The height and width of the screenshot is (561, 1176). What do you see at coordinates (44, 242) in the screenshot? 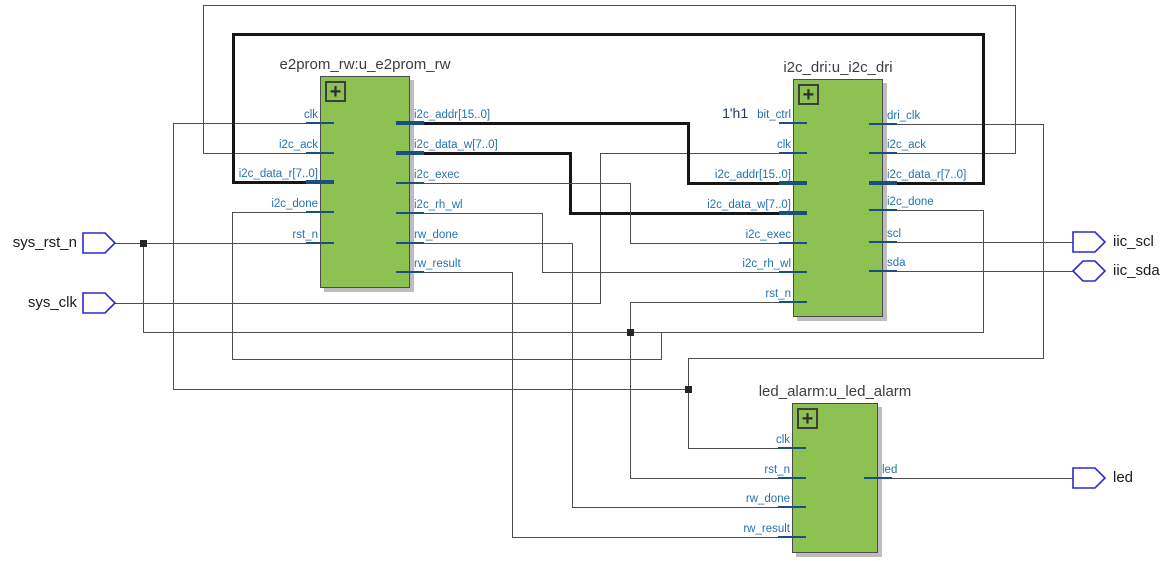
I see `pin-label-sys_rst_n: sys_rst_n` at bounding box center [44, 242].